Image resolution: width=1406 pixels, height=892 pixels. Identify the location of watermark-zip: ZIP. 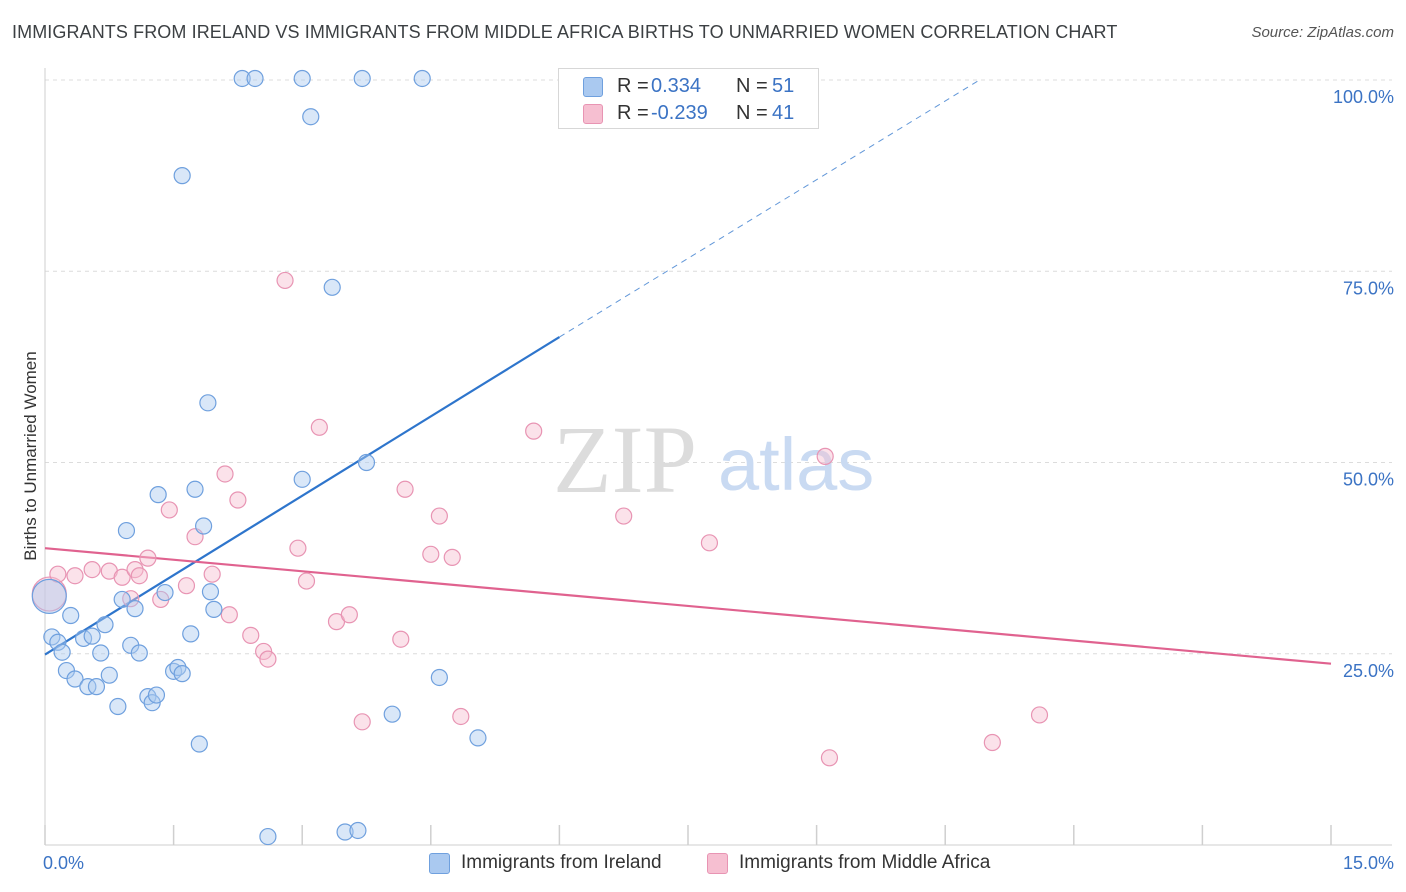
(625, 459).